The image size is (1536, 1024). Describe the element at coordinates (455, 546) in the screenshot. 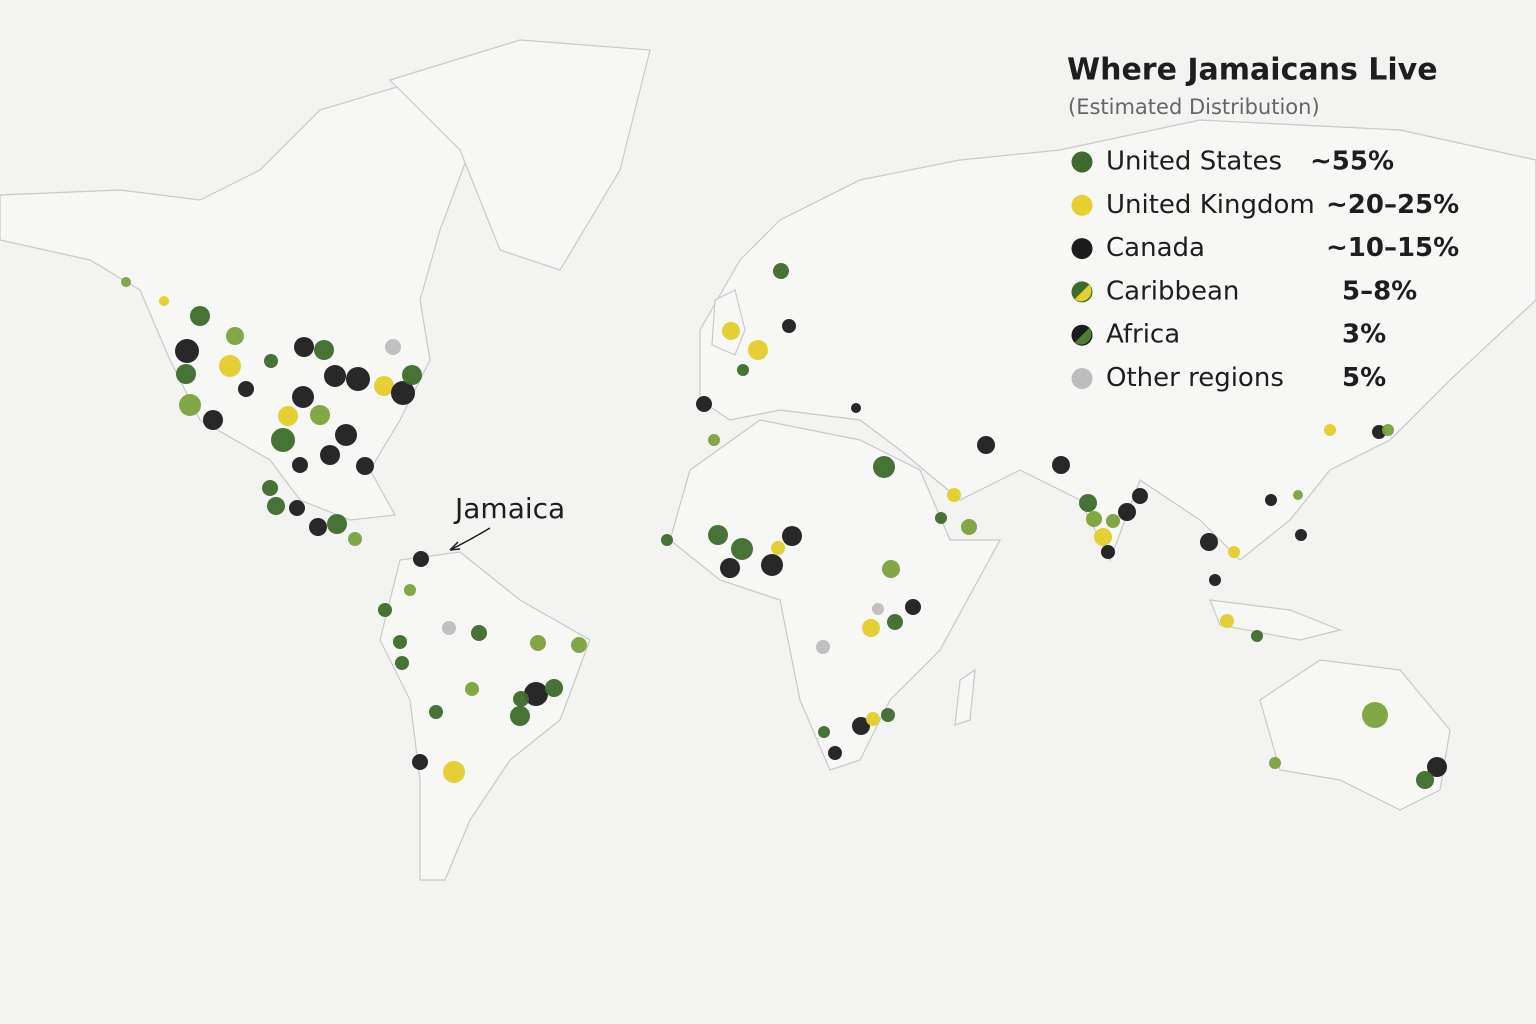

I see `arrow-head` at that location.